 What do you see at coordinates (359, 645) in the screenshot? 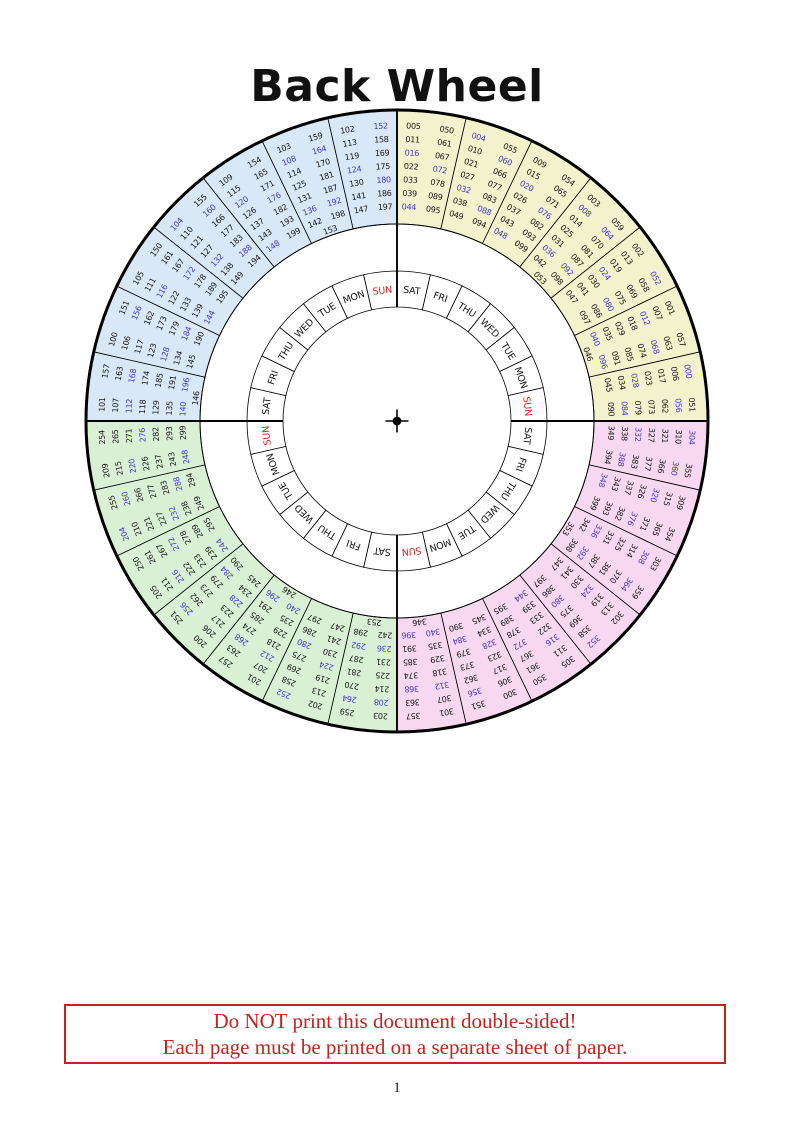
I see `year-number: 292` at bounding box center [359, 645].